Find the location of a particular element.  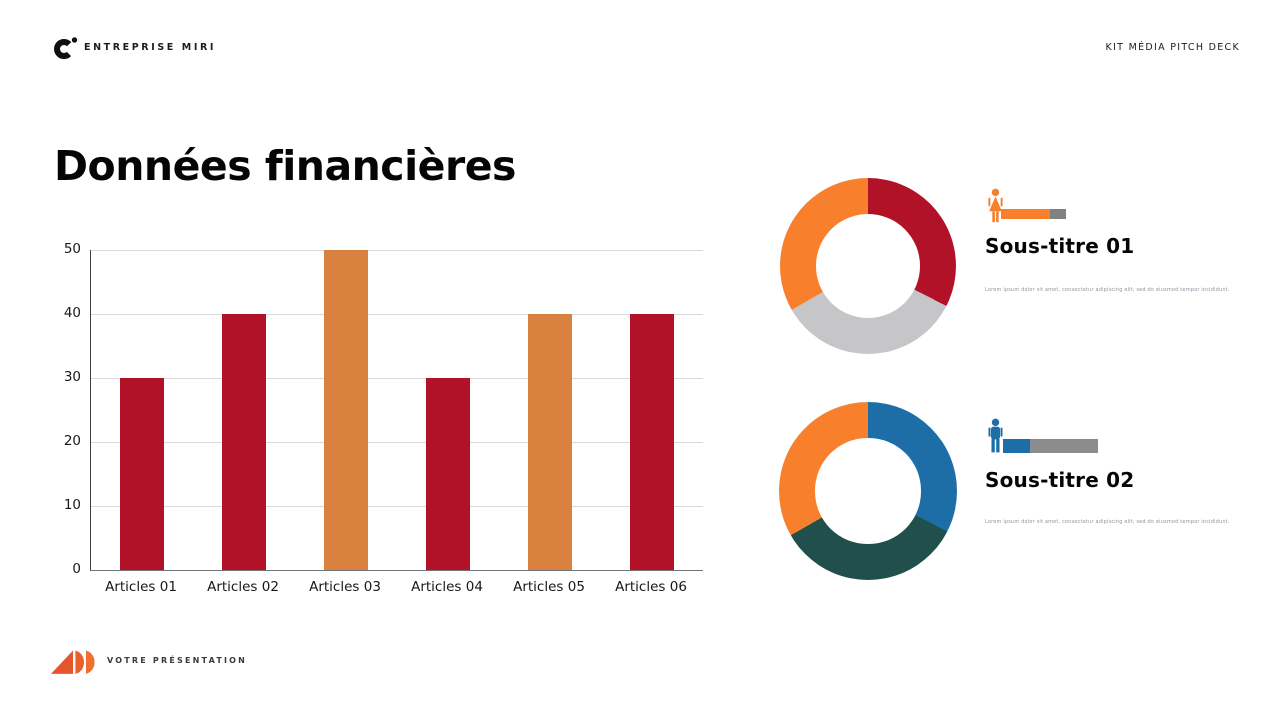

male-person-icon is located at coordinates (995, 435).